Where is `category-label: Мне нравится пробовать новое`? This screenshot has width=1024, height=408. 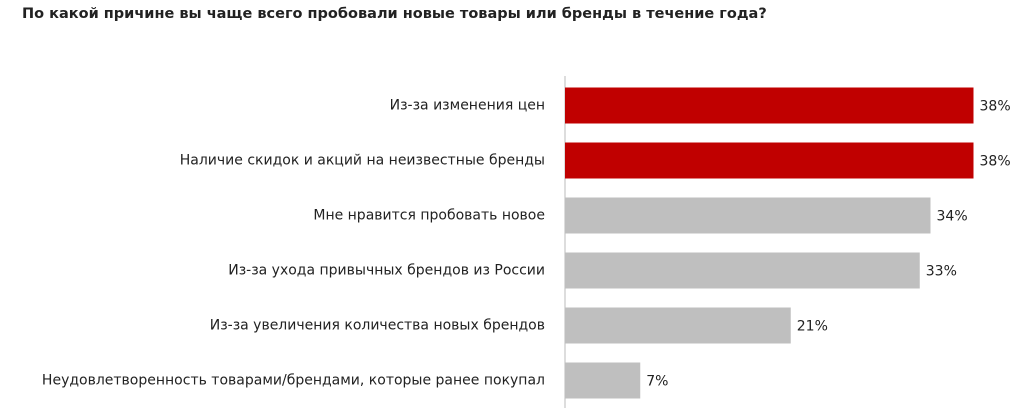
category-label: Мне нравится пробовать новое is located at coordinates (429, 216).